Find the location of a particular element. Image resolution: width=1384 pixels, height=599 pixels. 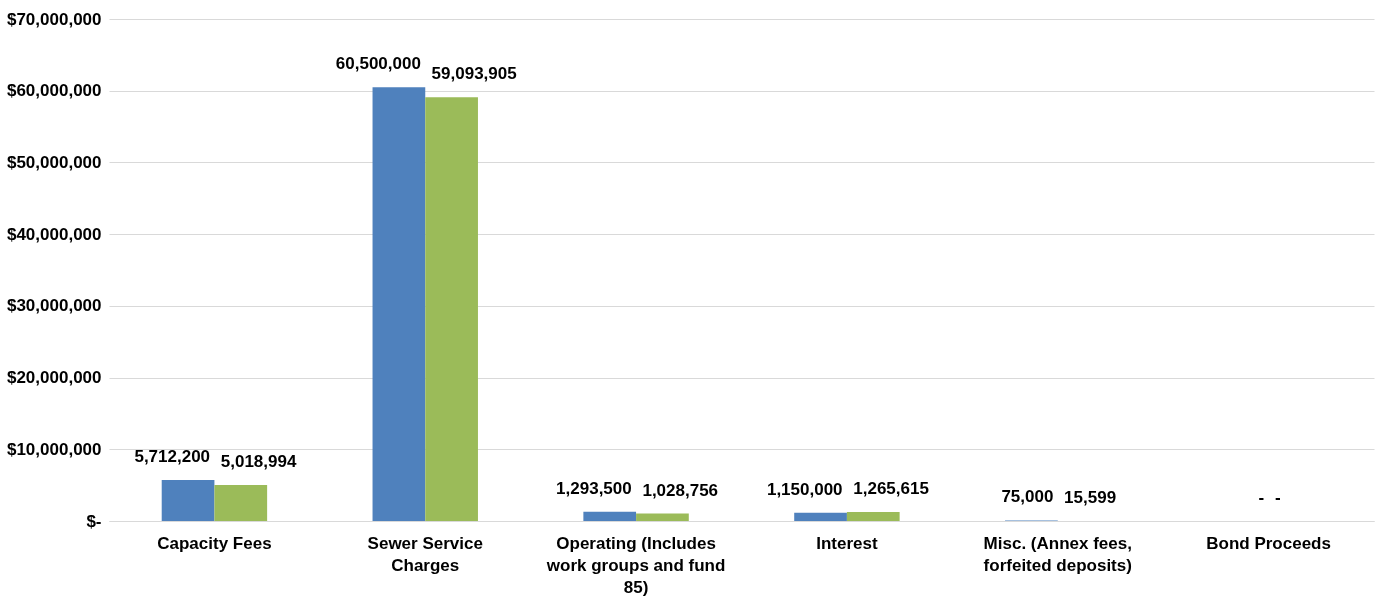

y-tick-label: $50,000,000 is located at coordinates (54, 162).